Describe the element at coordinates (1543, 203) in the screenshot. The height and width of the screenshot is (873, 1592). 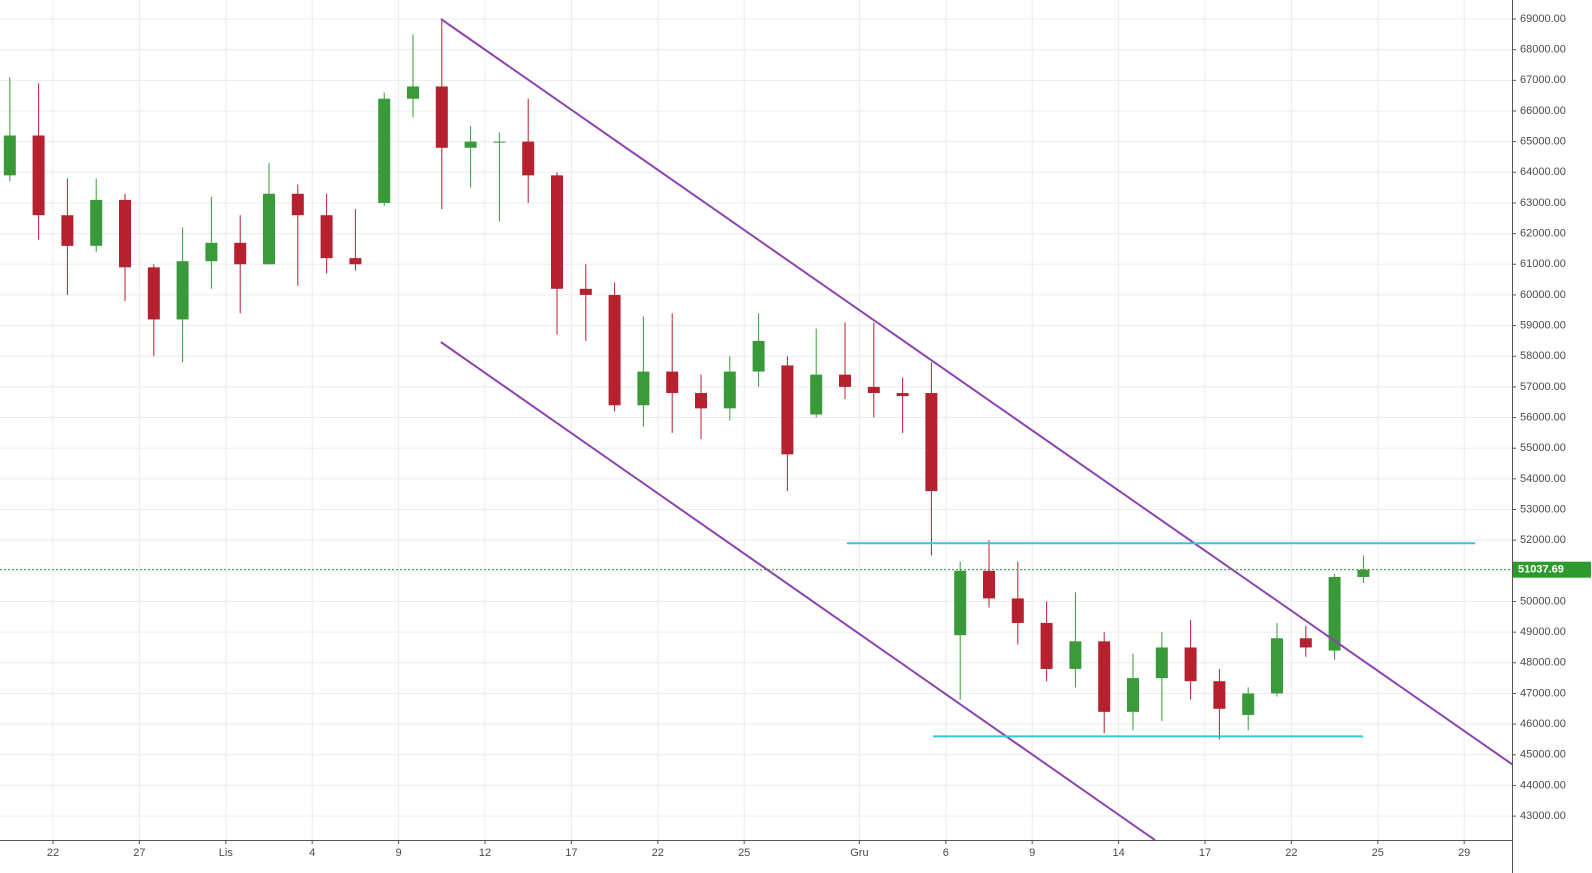
I see `y-tick-label: 63000.00` at that location.